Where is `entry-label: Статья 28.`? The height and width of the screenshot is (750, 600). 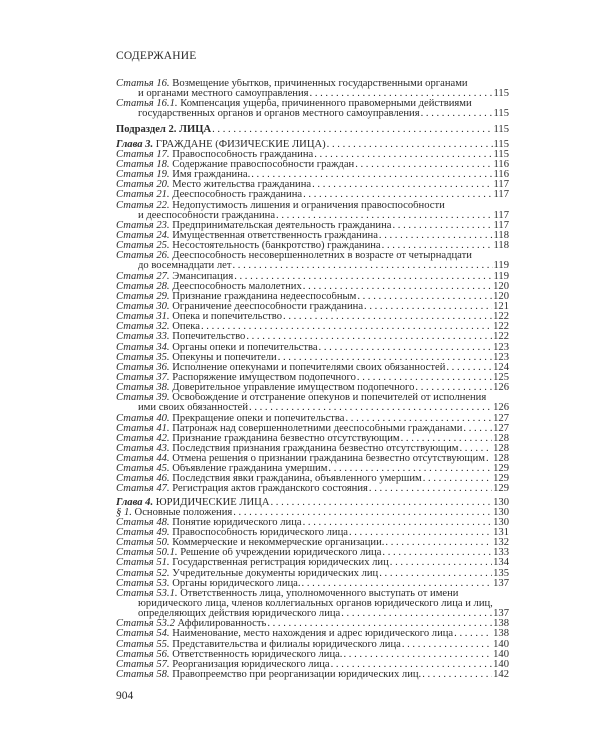
entry-label: Статья 28. is located at coordinates (143, 286).